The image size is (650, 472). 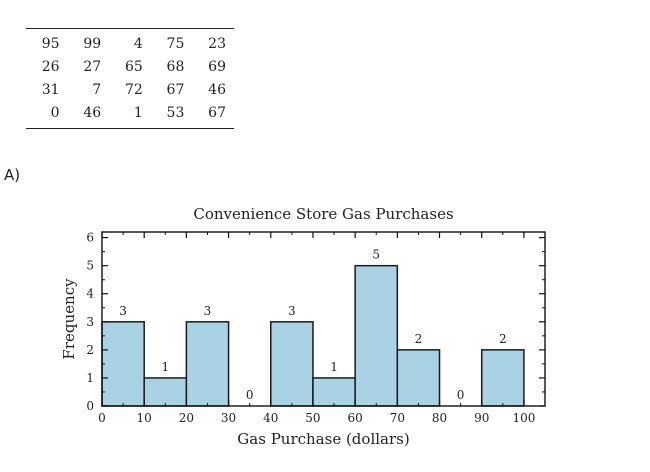 What do you see at coordinates (355, 418) in the screenshot?
I see `x-tick-label: 60` at bounding box center [355, 418].